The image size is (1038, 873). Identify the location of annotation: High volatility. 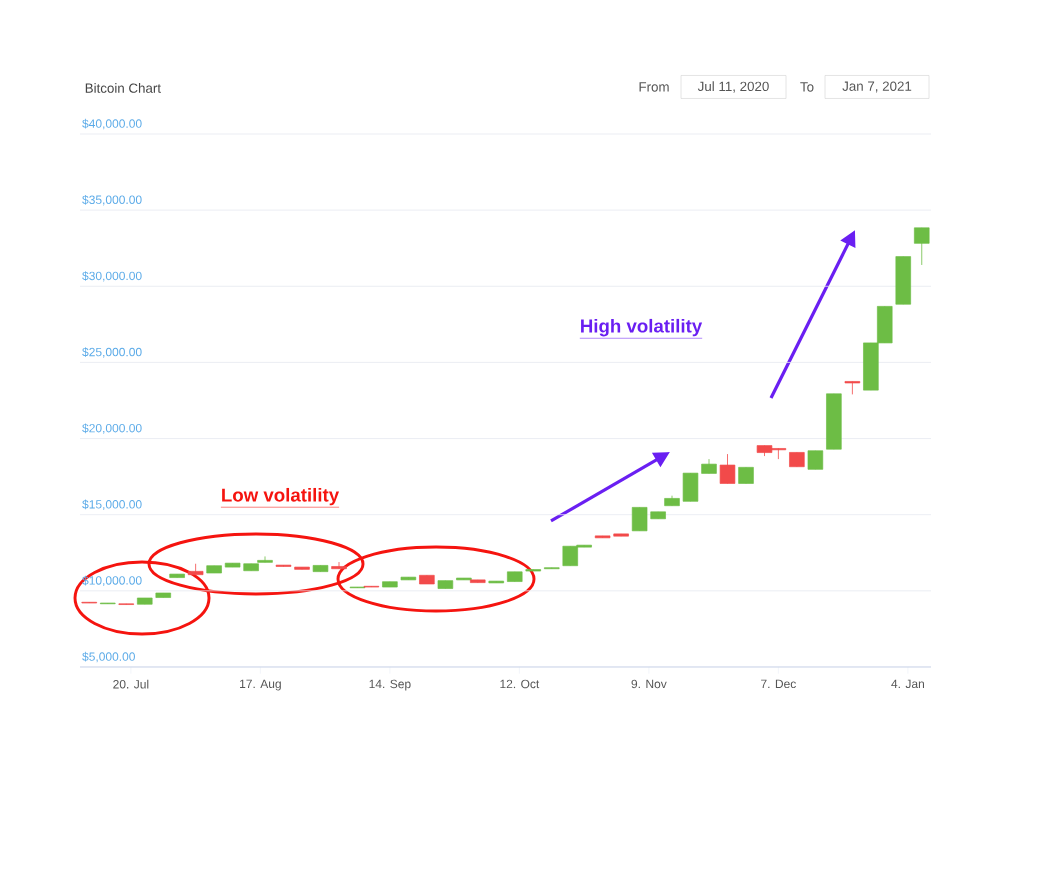
(642, 327).